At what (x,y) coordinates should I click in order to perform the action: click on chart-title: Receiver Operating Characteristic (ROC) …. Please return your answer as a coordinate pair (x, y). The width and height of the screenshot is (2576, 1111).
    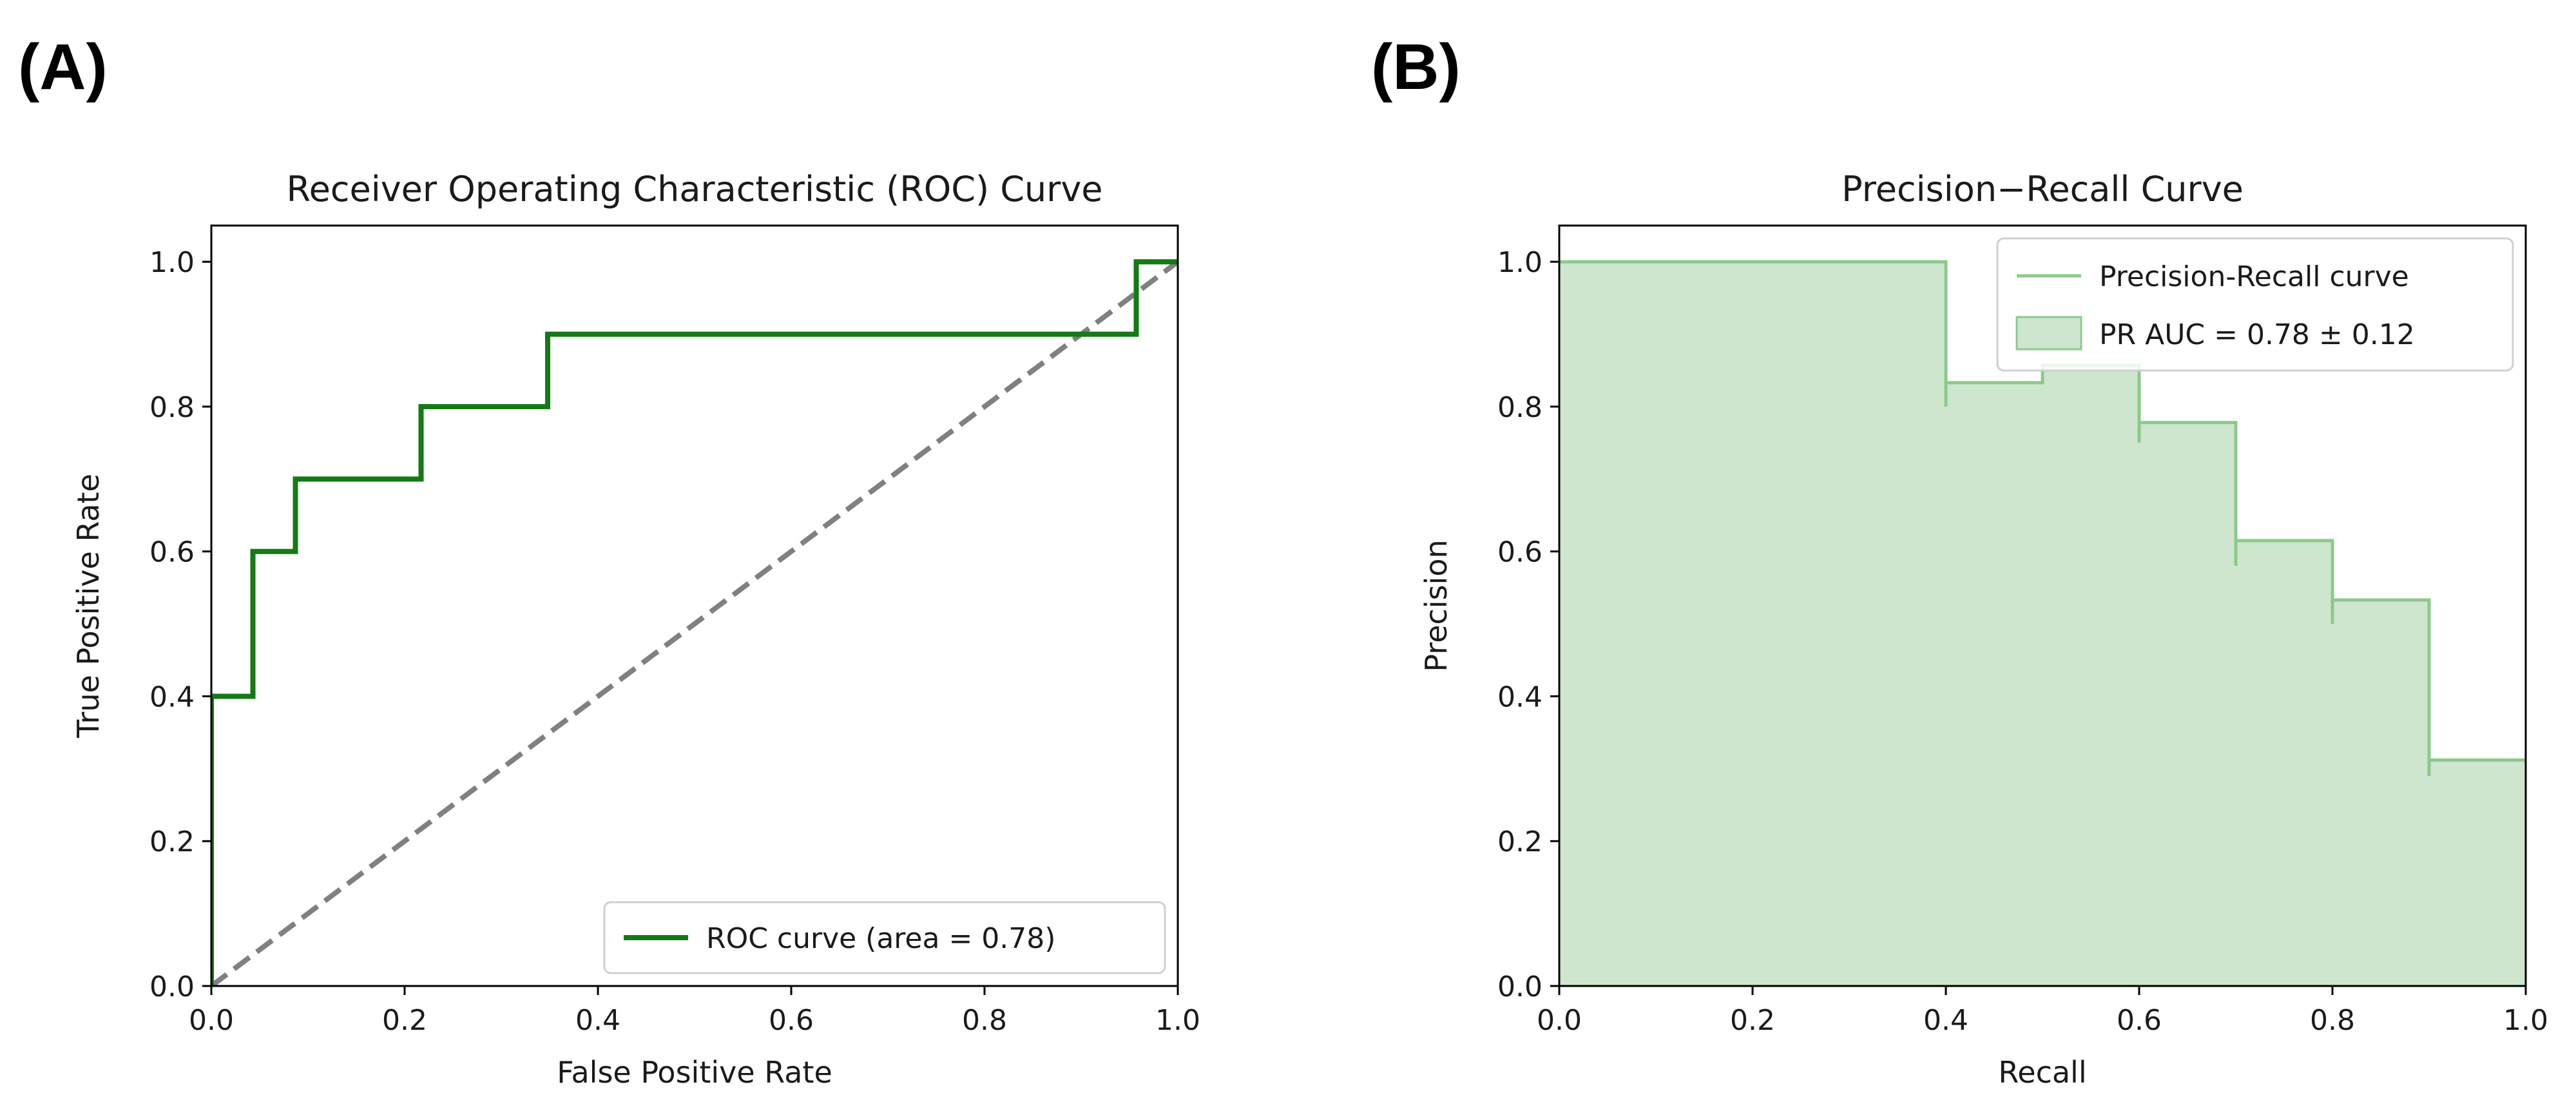
    Looking at the image, I should click on (694, 189).